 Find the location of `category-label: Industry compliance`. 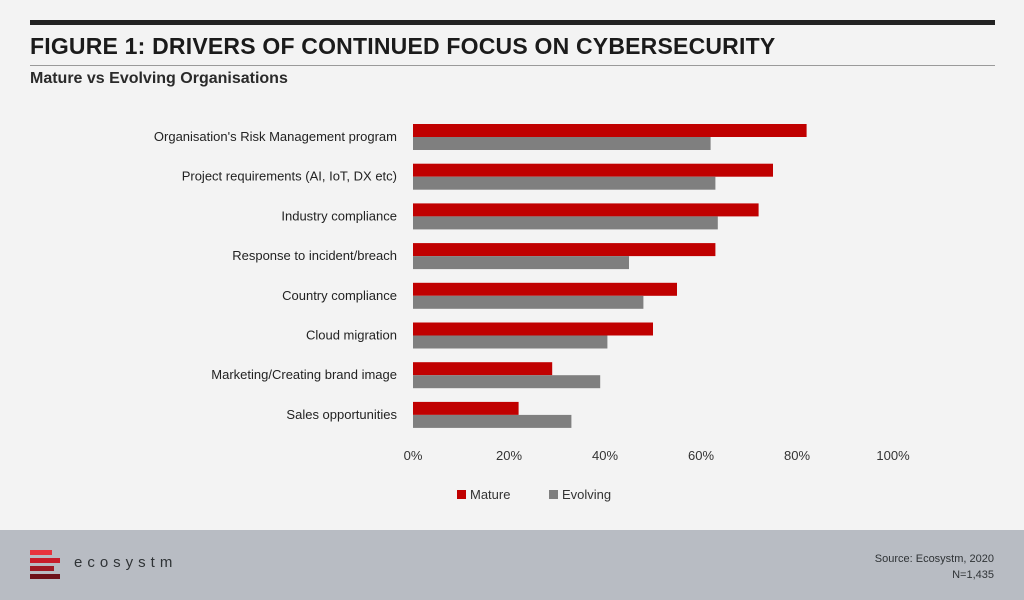

category-label: Industry compliance is located at coordinates (339, 215).